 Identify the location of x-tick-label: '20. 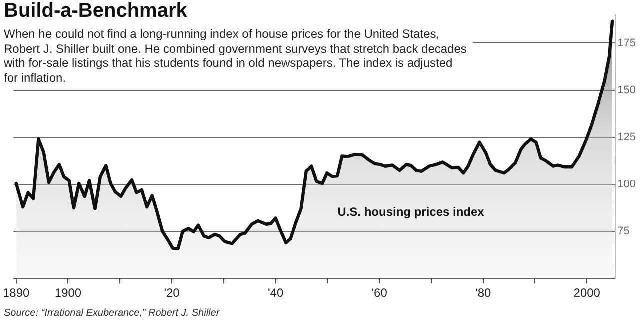
(172, 293).